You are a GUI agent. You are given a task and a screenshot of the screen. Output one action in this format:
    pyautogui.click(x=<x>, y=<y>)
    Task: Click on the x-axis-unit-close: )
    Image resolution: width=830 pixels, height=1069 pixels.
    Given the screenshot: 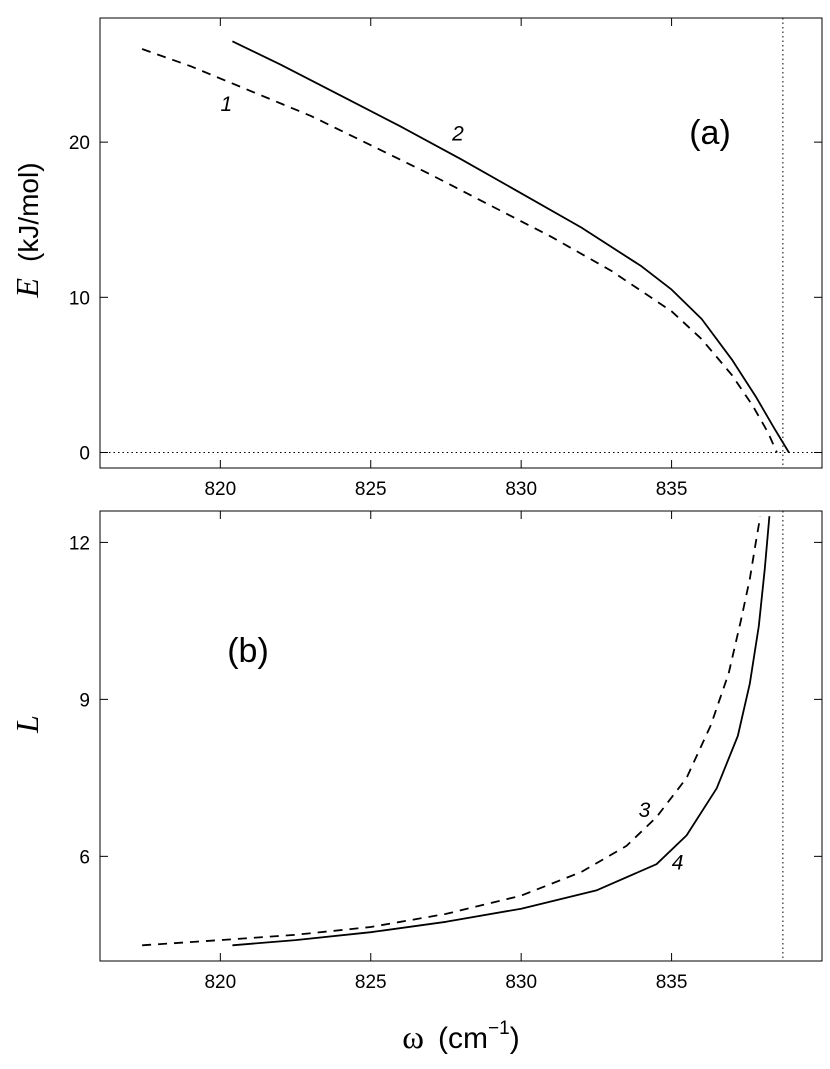 What is the action you would take?
    pyautogui.click(x=515, y=1038)
    